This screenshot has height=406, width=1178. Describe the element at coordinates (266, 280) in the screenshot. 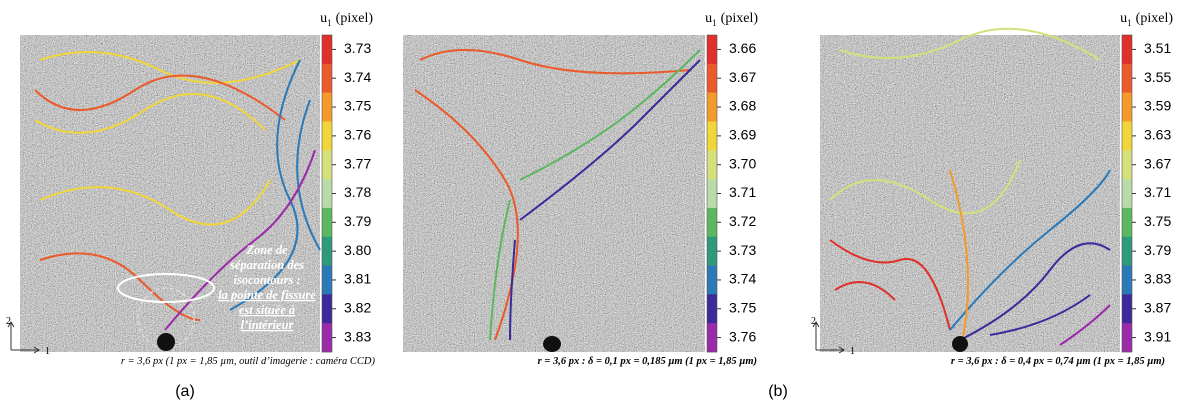

I see `annotation: isocontours :` at that location.